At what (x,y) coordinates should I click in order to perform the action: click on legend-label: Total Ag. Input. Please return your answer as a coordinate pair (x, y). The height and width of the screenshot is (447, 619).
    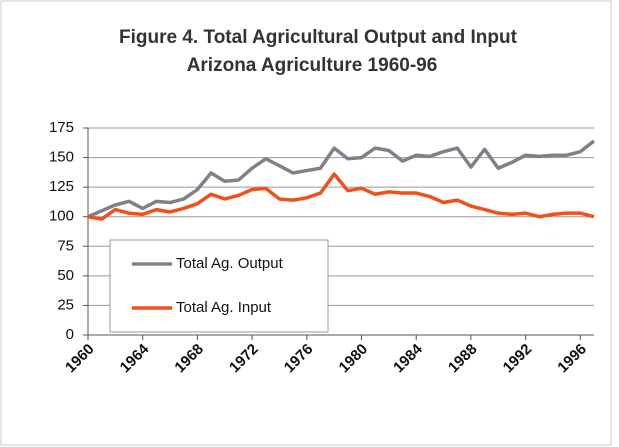
    Looking at the image, I should click on (224, 307).